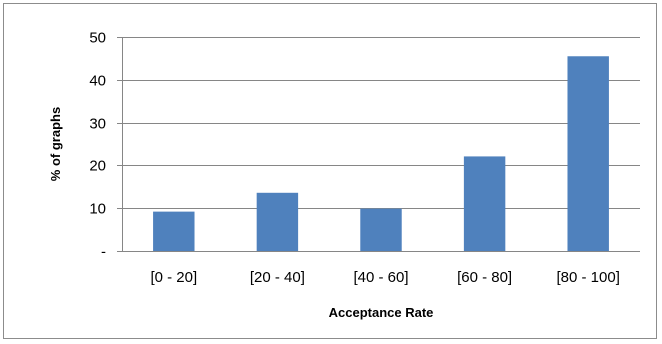 The width and height of the screenshot is (662, 344). I want to click on x-axis-title: Acceptance Rate, so click(381, 312).